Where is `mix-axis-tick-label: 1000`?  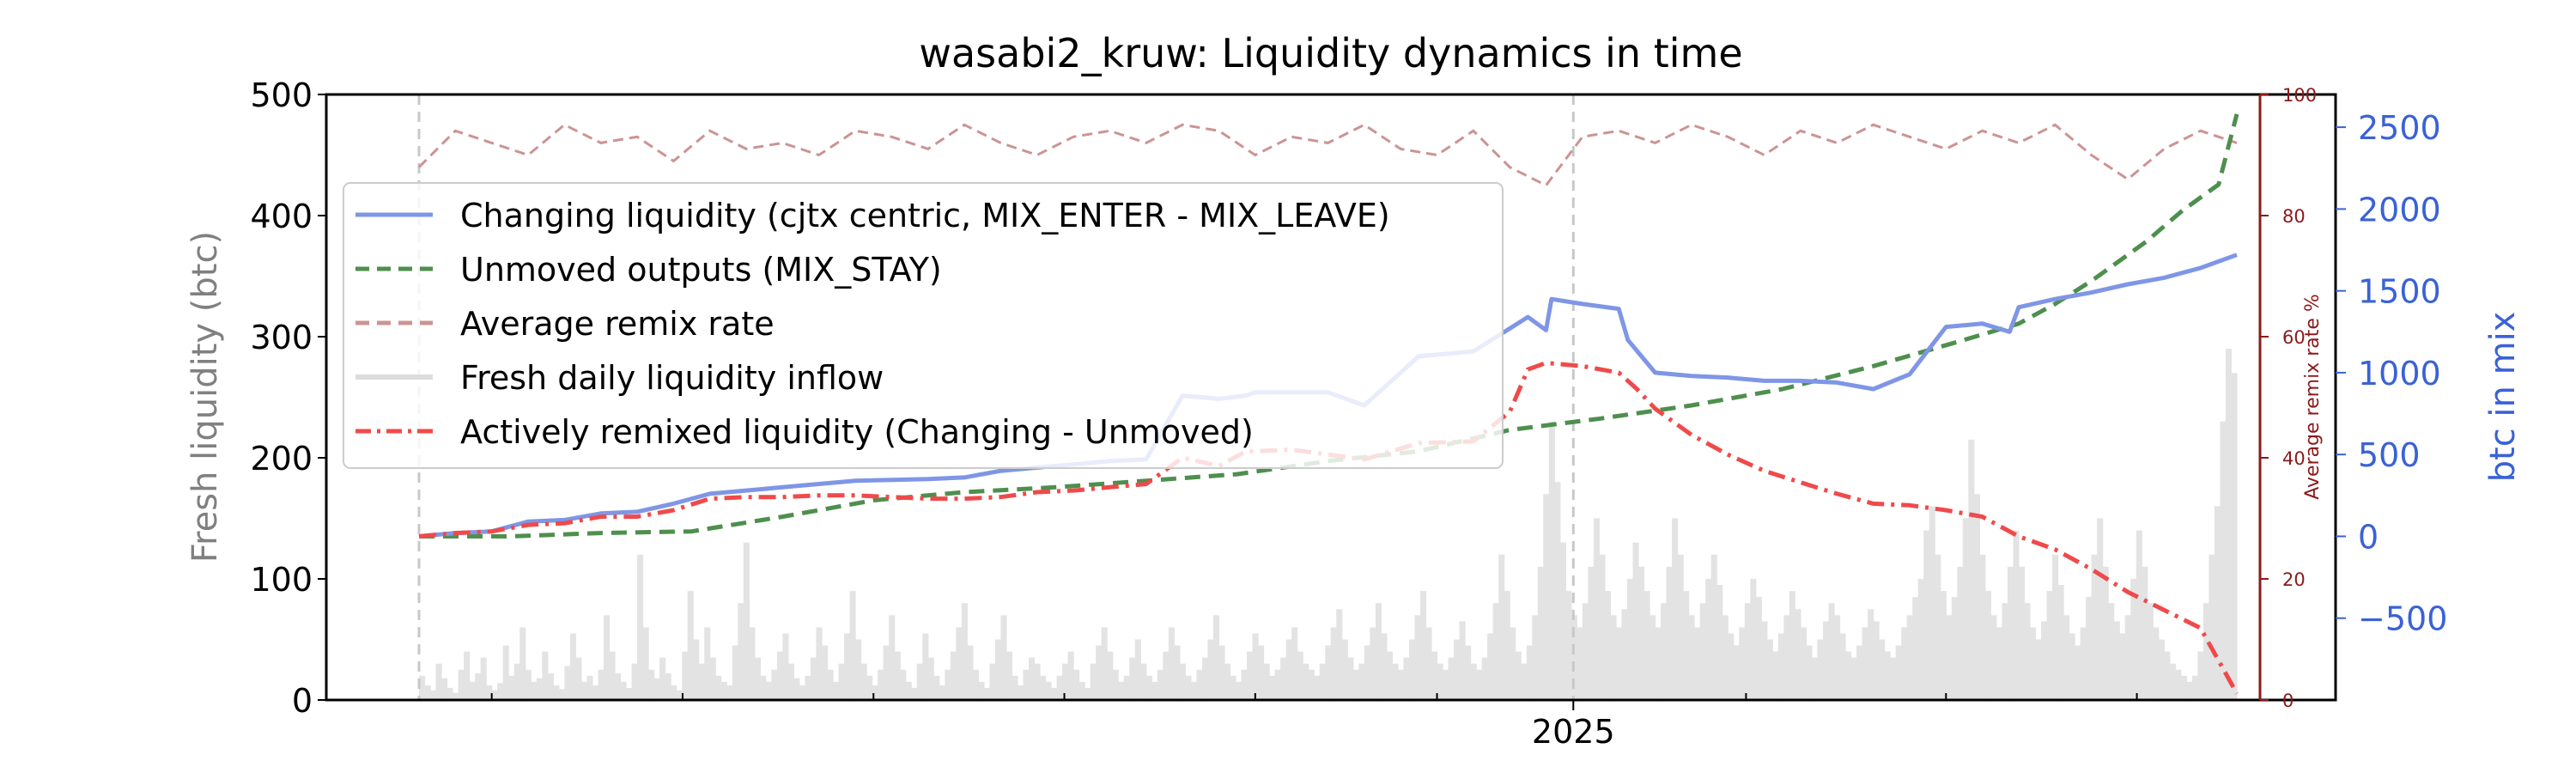
mix-axis-tick-label: 1000 is located at coordinates (2399, 374).